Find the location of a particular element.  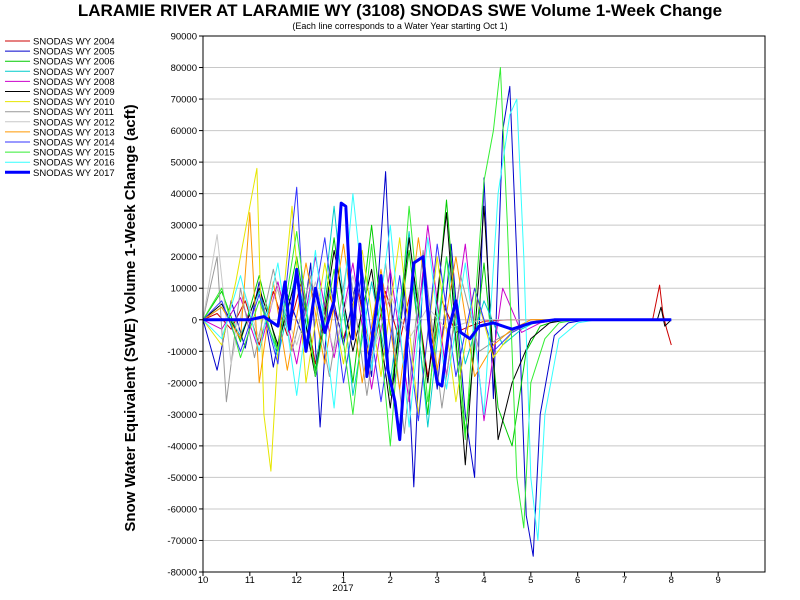

x-tick-label: 8 is located at coordinates (671, 580).